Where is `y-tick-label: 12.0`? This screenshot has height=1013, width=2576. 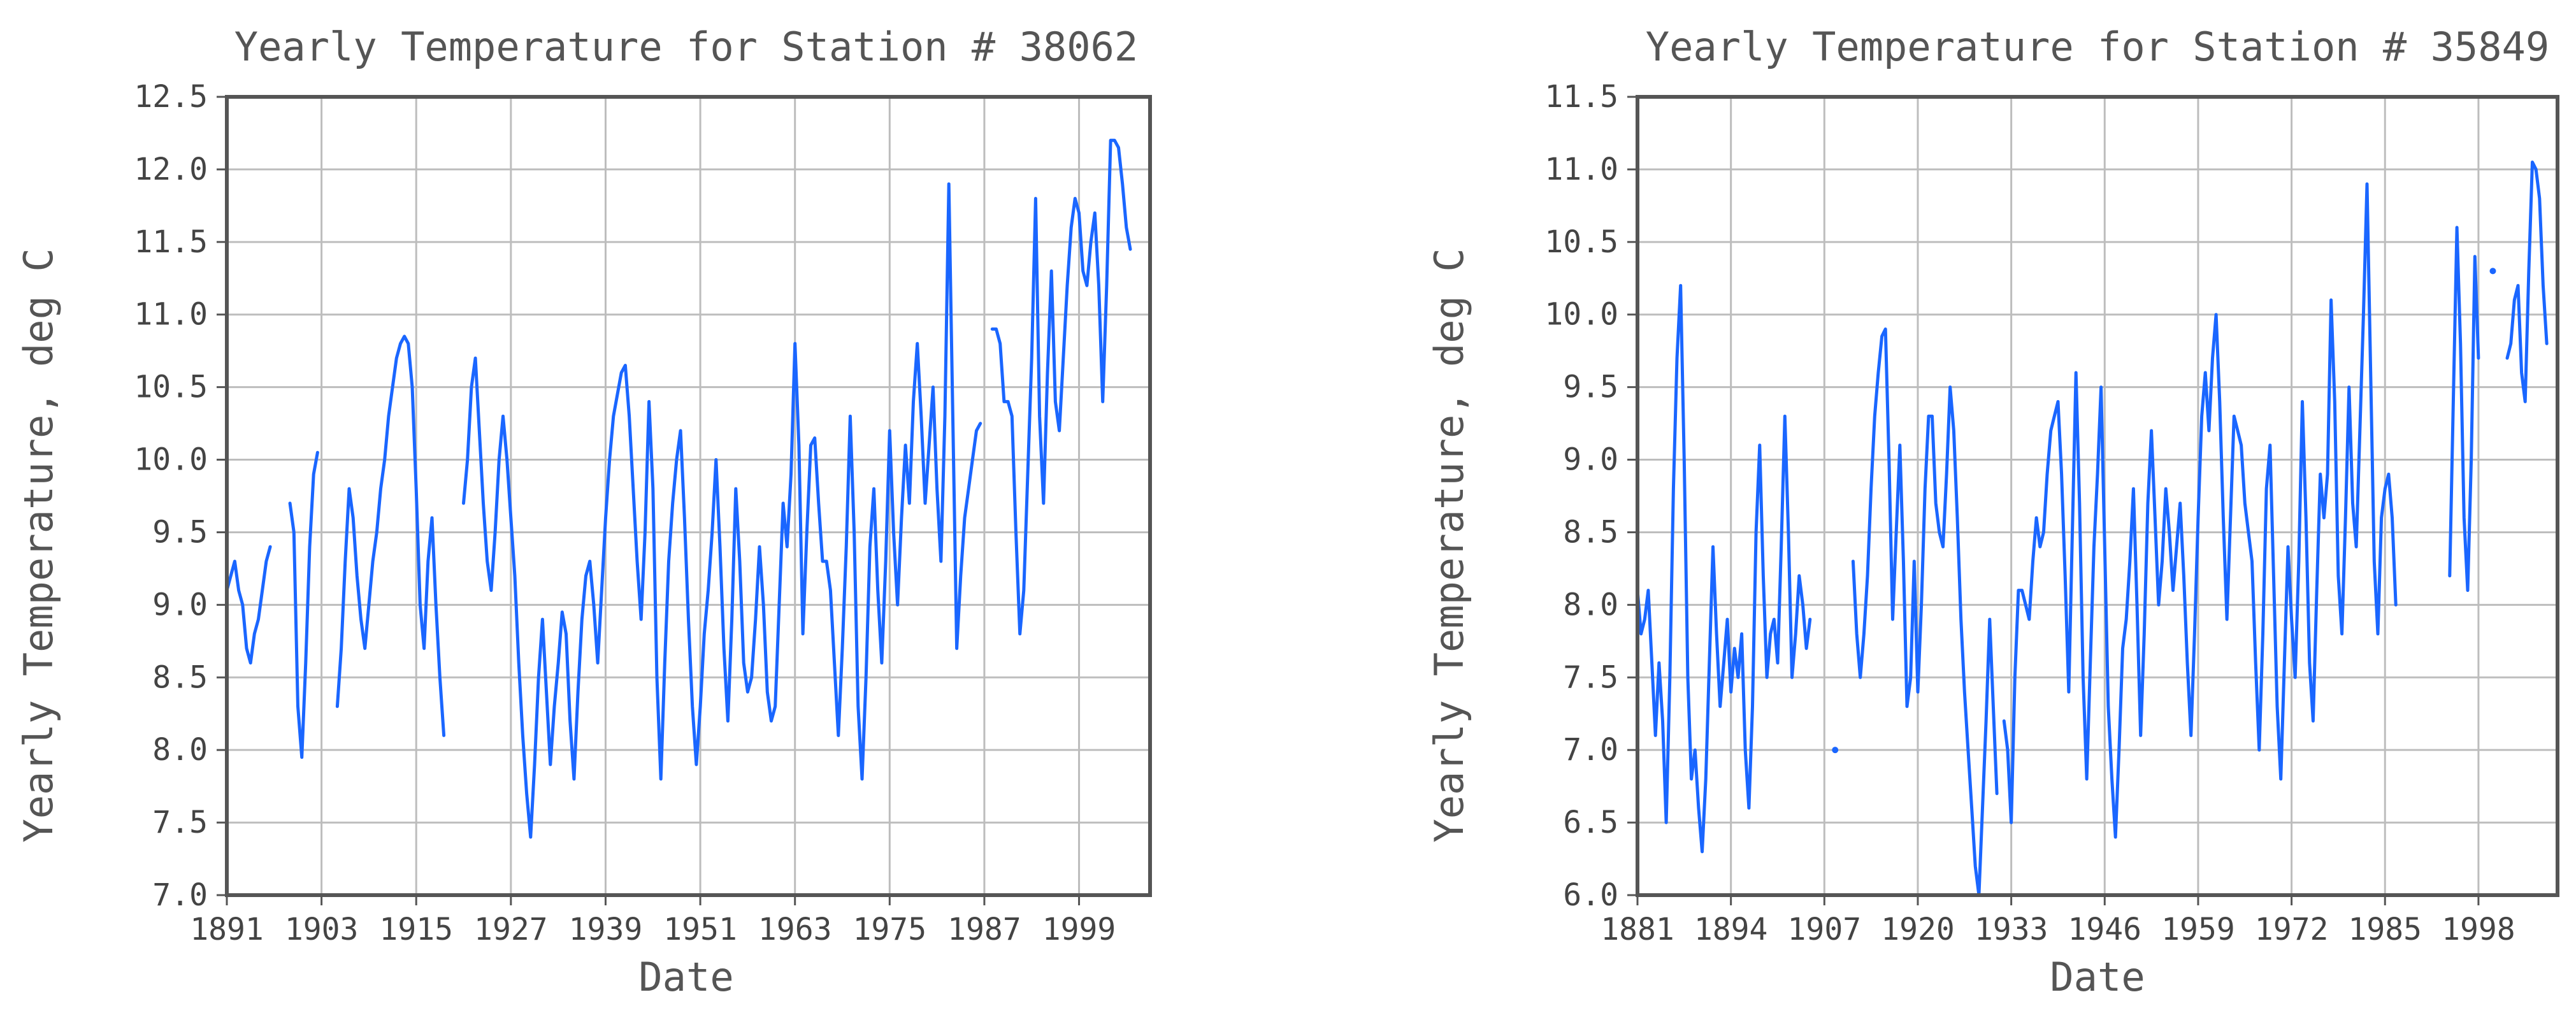
y-tick-label: 12.0 is located at coordinates (171, 169).